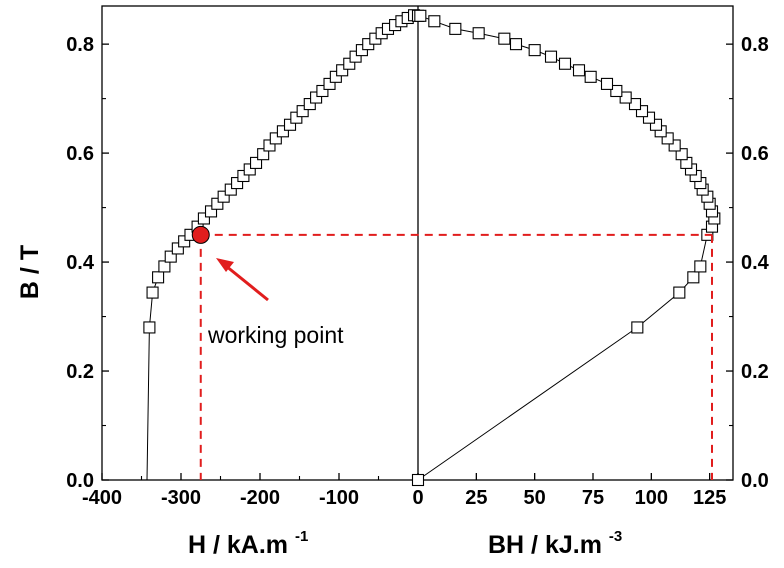 The height and width of the screenshot is (568, 784). Describe the element at coordinates (651, 498) in the screenshot. I see `x-tick-label-right: 100` at that location.